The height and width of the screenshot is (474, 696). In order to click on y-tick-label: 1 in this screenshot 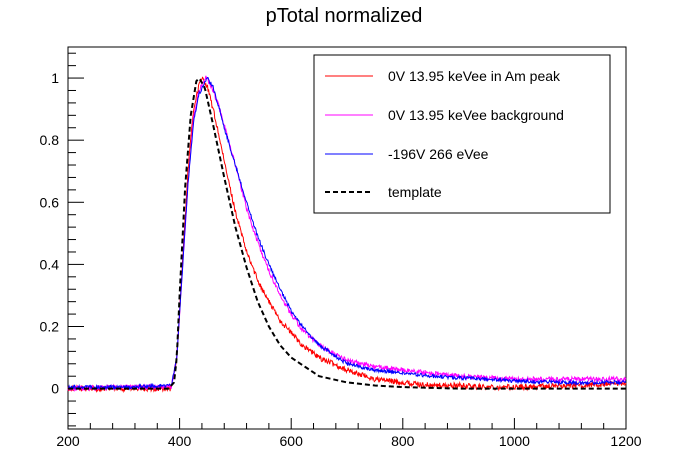, I will do `click(55, 78)`.